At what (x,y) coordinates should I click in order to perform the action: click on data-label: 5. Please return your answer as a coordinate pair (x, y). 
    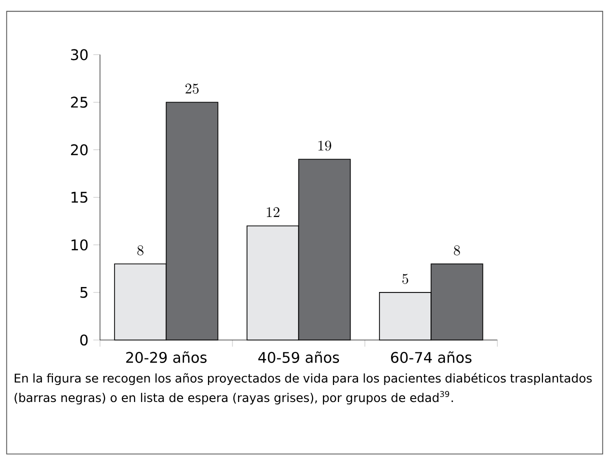
    Looking at the image, I should click on (405, 279).